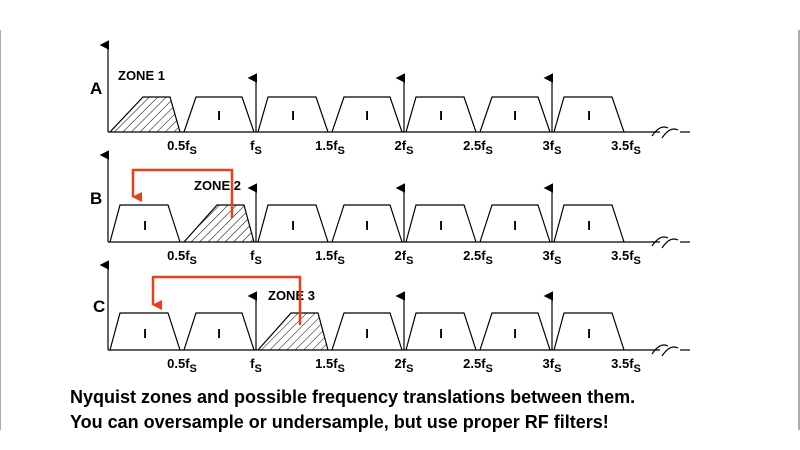  What do you see at coordinates (99, 306) in the screenshot?
I see `panel-label: C` at bounding box center [99, 306].